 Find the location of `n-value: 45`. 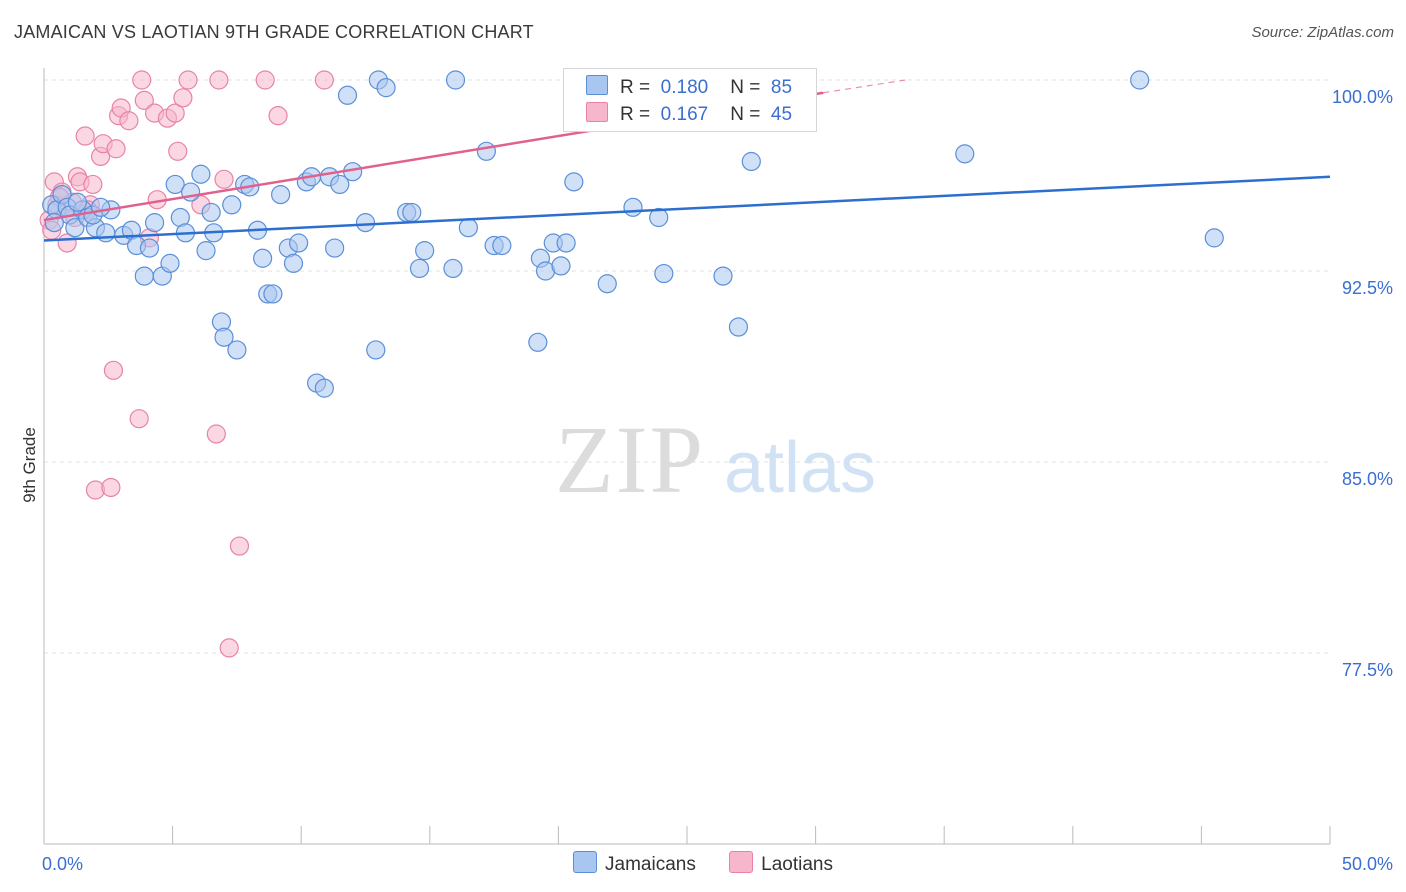

n-value: 45 is located at coordinates (781, 114).